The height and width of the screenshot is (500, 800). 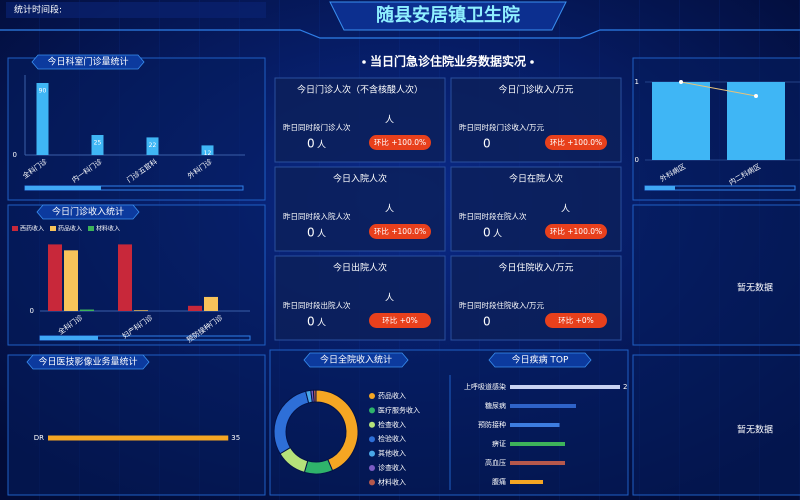 I want to click on y-tick-label: 上呼吸道感染, so click(x=485, y=386).